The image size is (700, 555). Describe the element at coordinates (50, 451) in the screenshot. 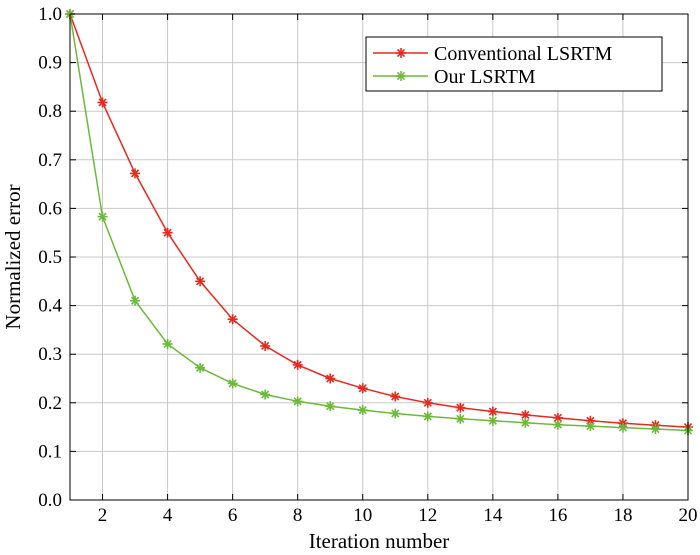

I see `y-tick-label: 0.1` at that location.